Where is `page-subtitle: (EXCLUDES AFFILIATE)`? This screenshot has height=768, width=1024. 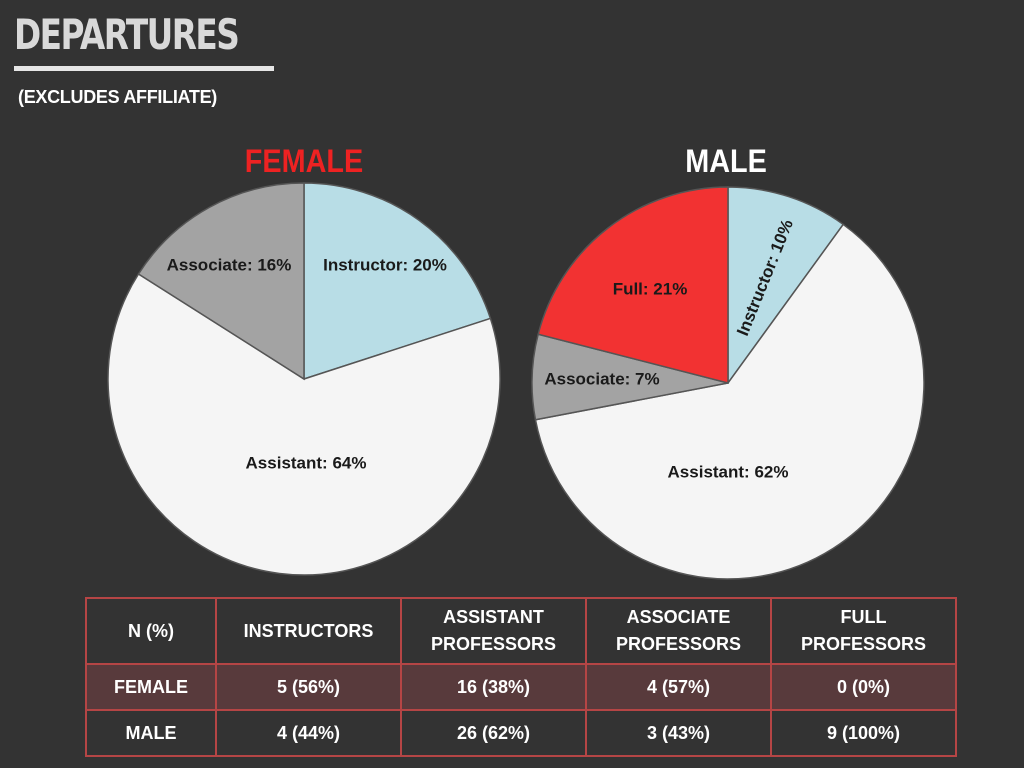
page-subtitle: (EXCLUDES AFFILIATE) is located at coordinates (117, 97).